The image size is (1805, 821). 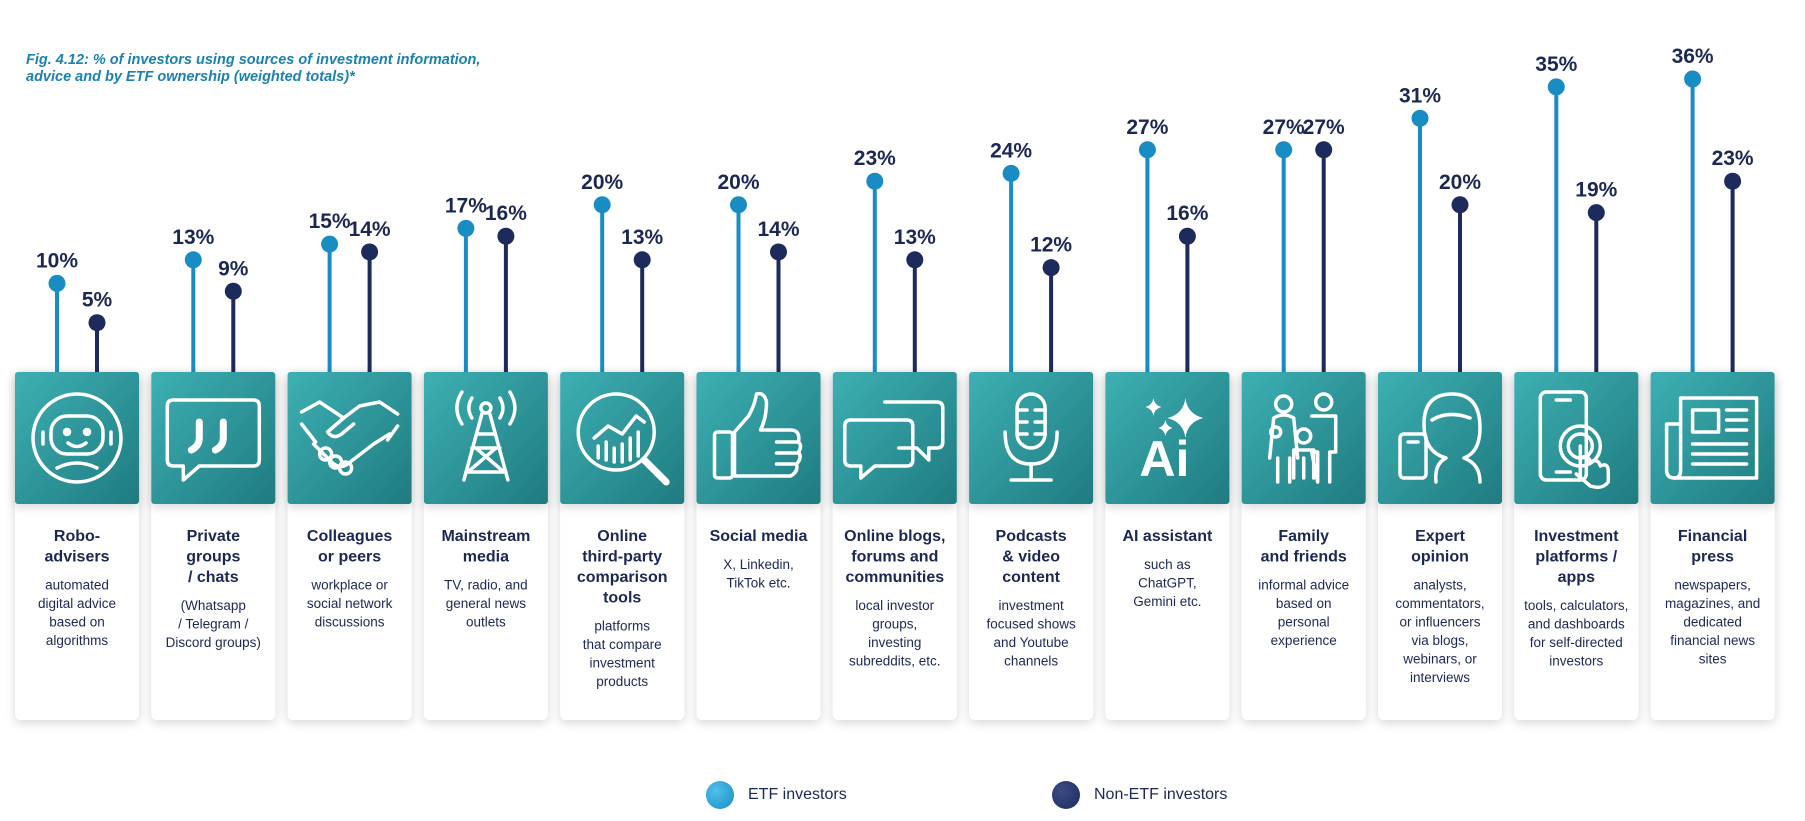 I want to click on etf-value-label: 36%, so click(x=1693, y=56).